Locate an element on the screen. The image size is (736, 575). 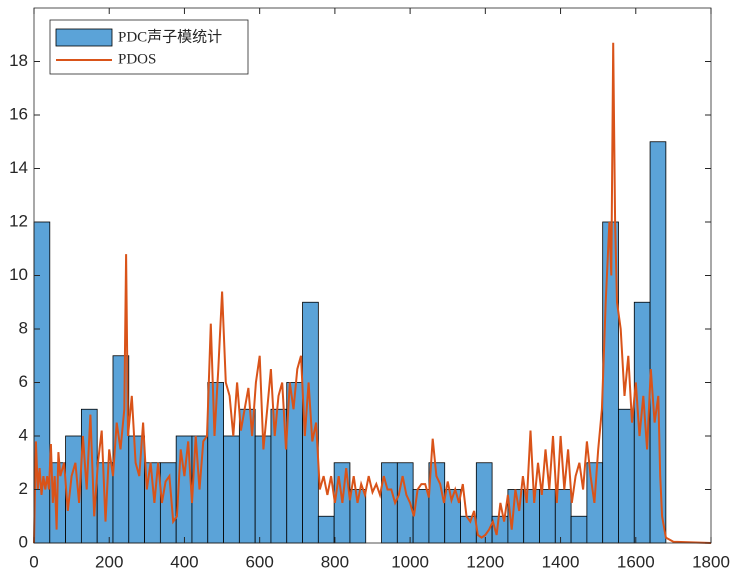
x-tick-label: 1400 is located at coordinates (561, 561).